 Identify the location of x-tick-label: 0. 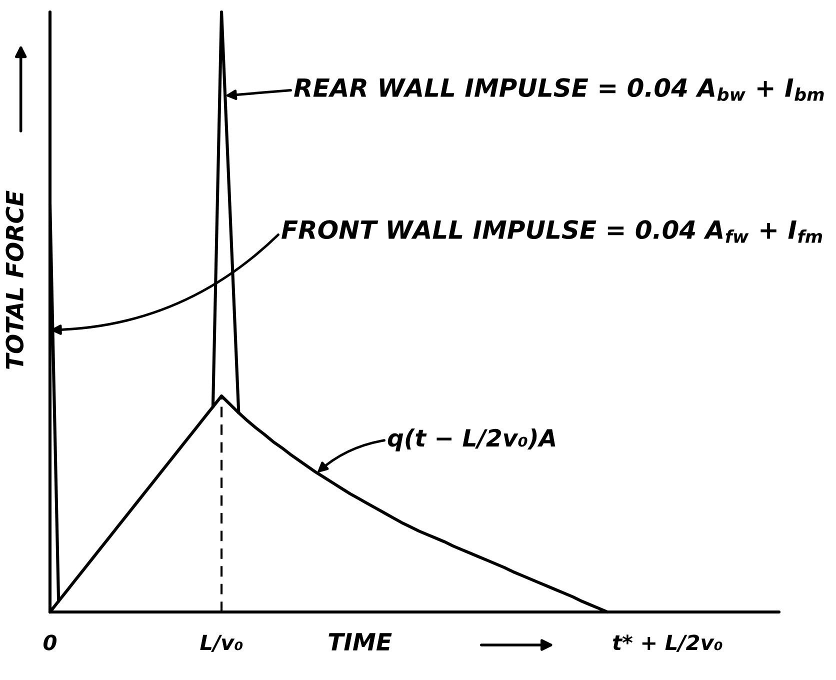
(50, 642).